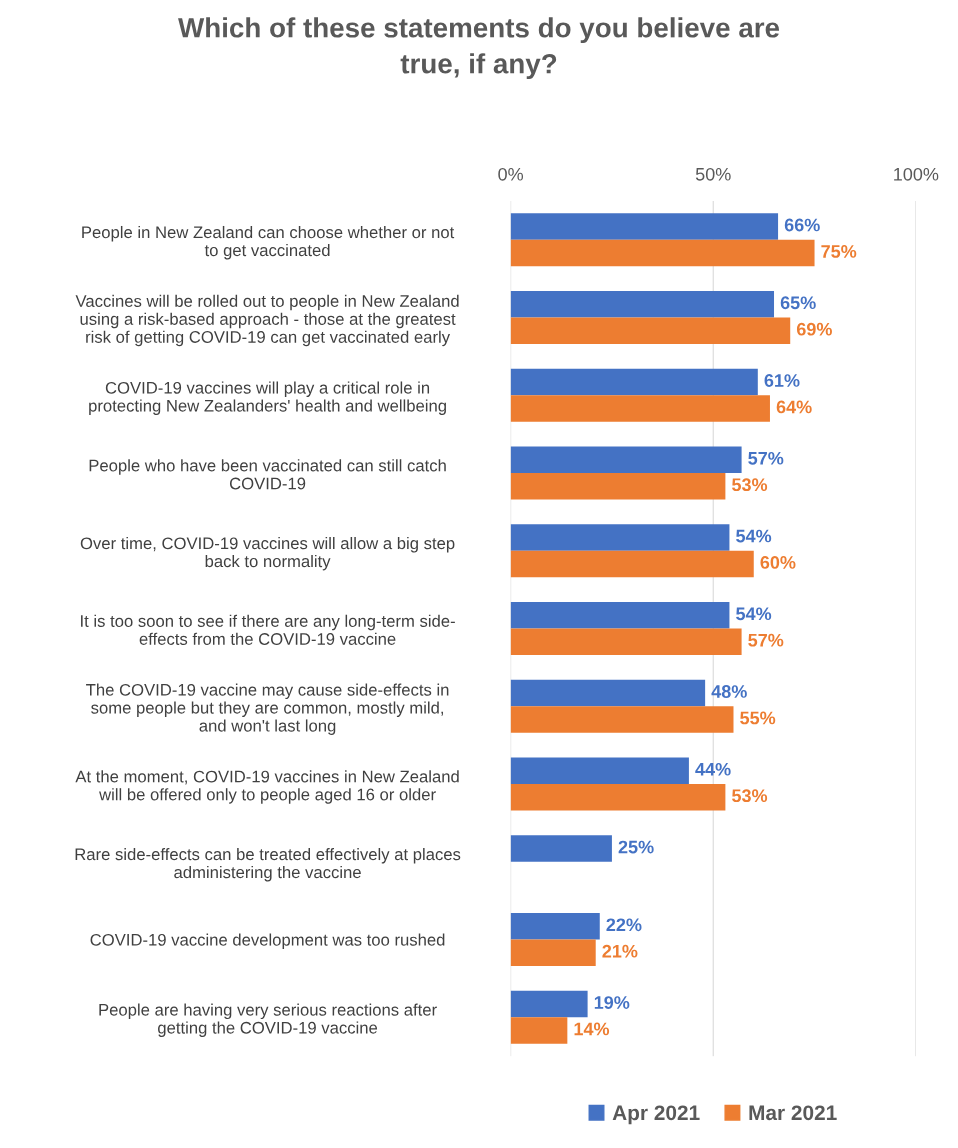 The height and width of the screenshot is (1148, 958). What do you see at coordinates (267, 474) in the screenshot?
I see `y-tick-label: People who have been vaccinated can still catch COVID-19` at bounding box center [267, 474].